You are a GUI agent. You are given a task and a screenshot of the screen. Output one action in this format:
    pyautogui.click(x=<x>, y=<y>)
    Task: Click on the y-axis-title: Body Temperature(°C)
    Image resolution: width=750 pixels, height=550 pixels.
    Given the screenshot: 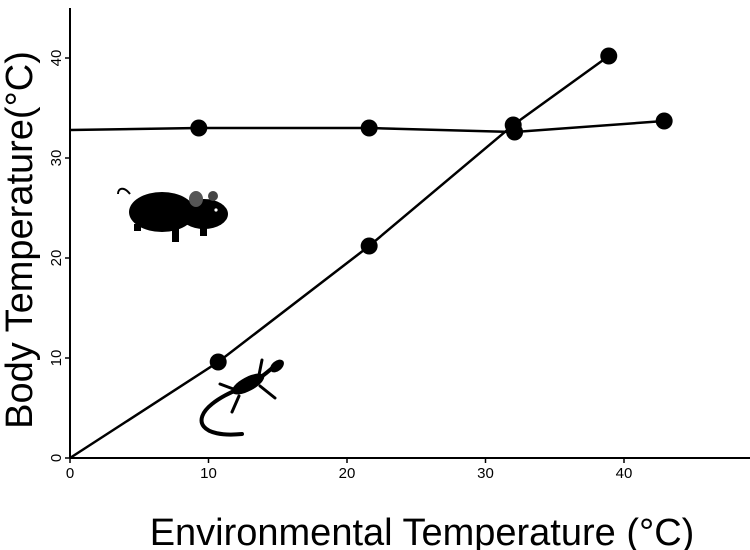 What is the action you would take?
    pyautogui.click(x=20, y=240)
    